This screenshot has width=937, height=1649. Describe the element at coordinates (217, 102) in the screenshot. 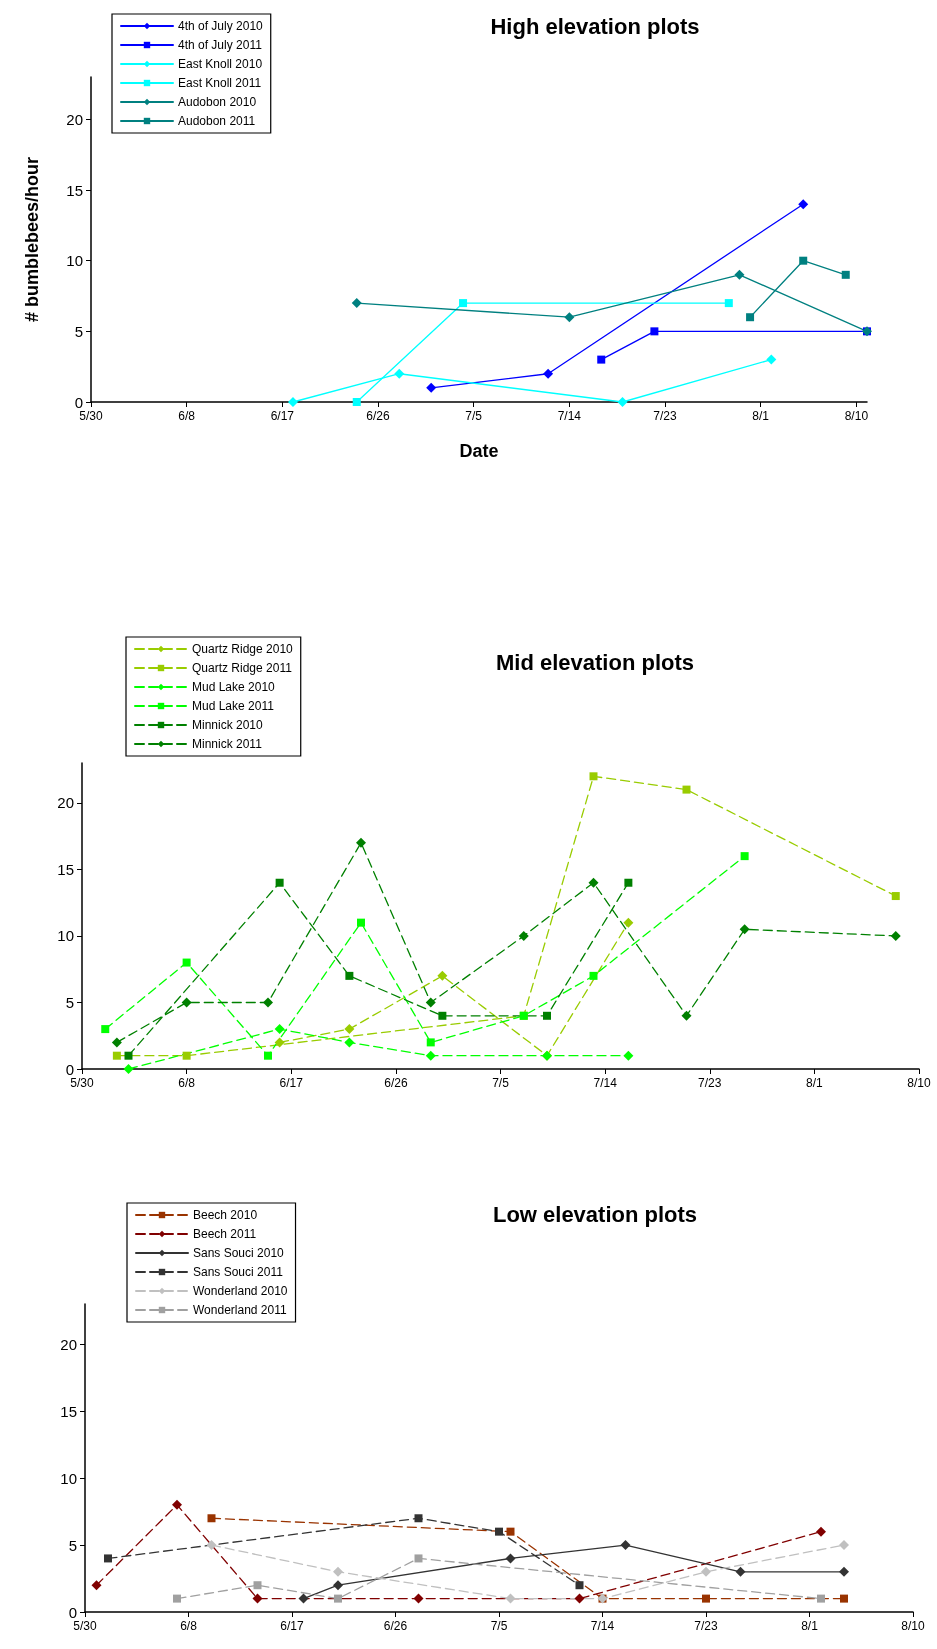

I see `legend-label: Audobon 2010` at that location.